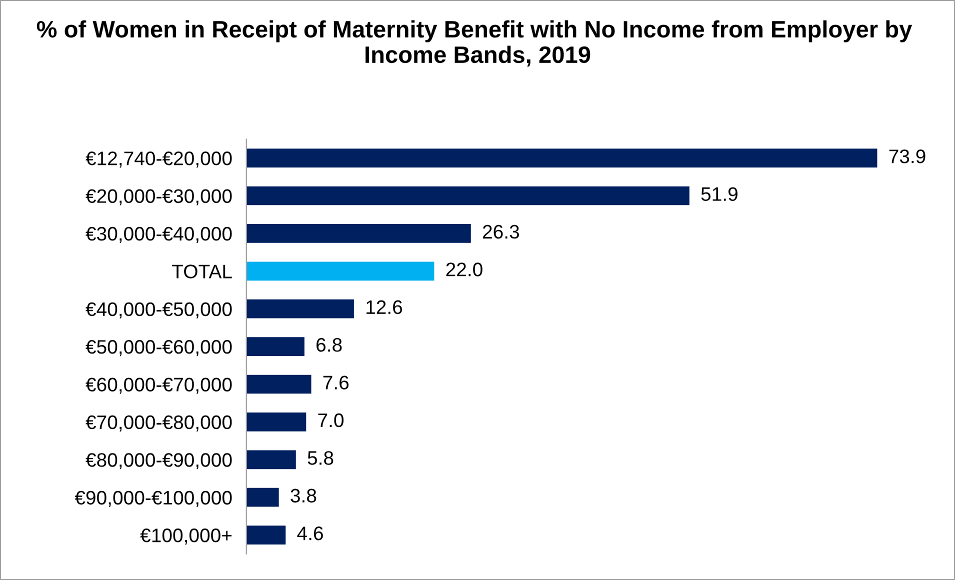 Image resolution: width=955 pixels, height=580 pixels. I want to click on y-tick-label: €30,000-€40,000, so click(159, 234).